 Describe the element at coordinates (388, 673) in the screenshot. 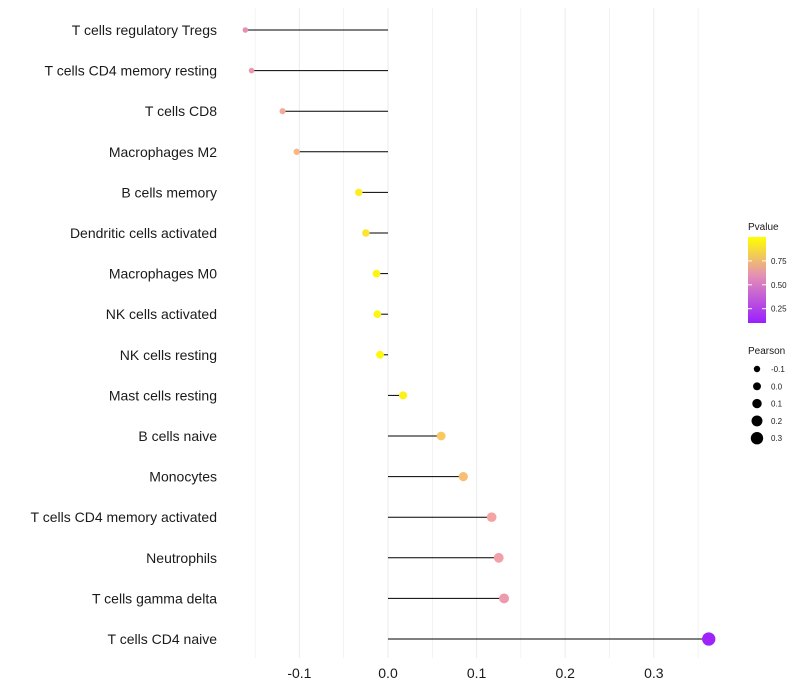

I see `x-tick-label: 0.0` at that location.